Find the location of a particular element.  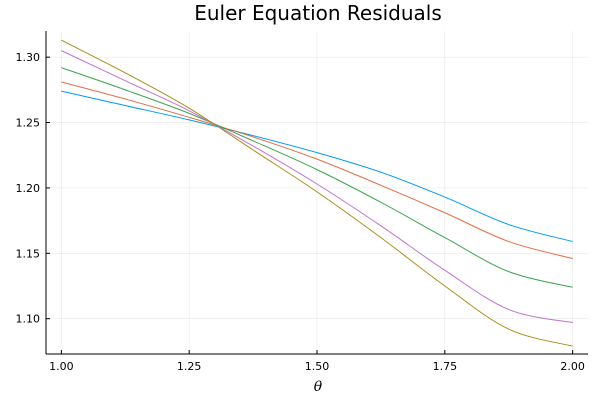

y-tick-label: 1.10 is located at coordinates (28, 319).